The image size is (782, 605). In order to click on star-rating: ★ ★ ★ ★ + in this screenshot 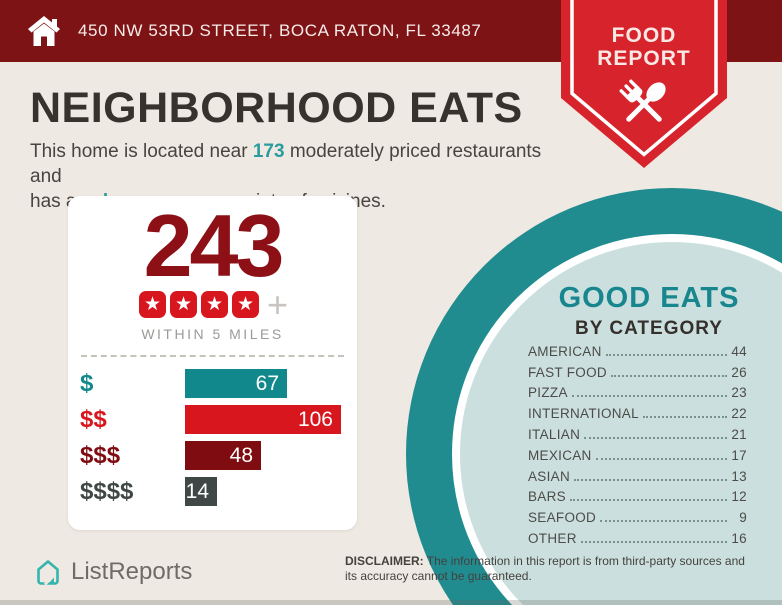, I will do `click(212, 304)`.